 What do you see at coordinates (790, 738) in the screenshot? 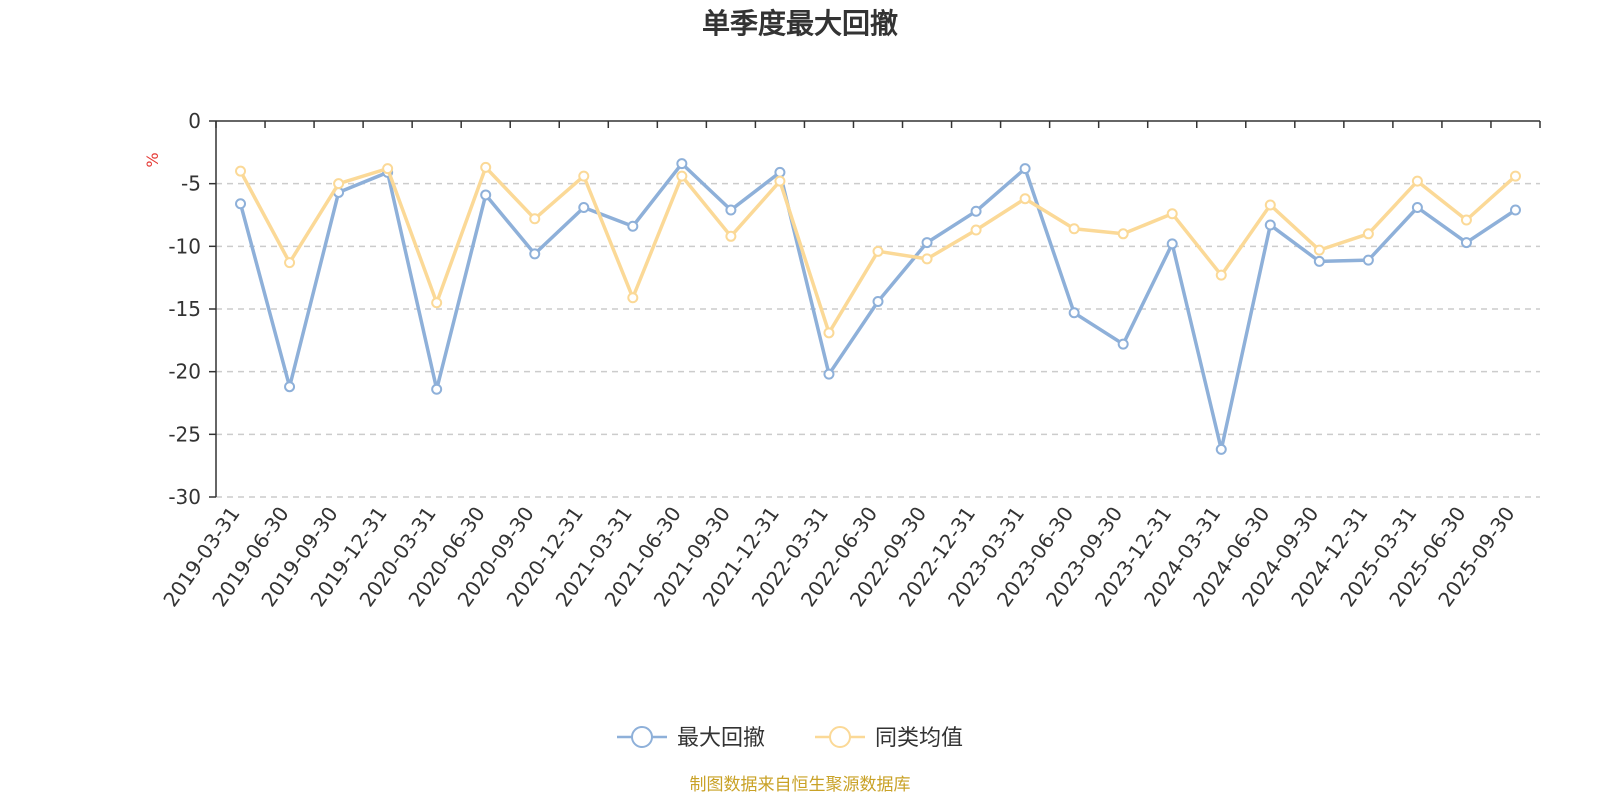
I see `legend: 最大回撤 同类均值` at bounding box center [790, 738].